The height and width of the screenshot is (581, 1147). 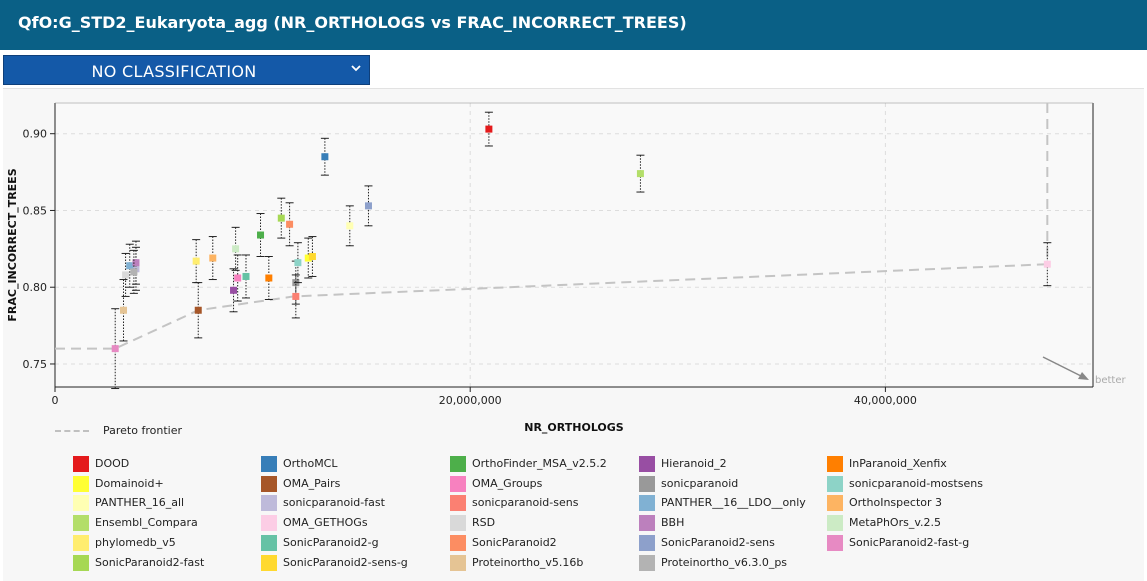 I want to click on legend-label: SonicParanoid2, so click(x=514, y=542).